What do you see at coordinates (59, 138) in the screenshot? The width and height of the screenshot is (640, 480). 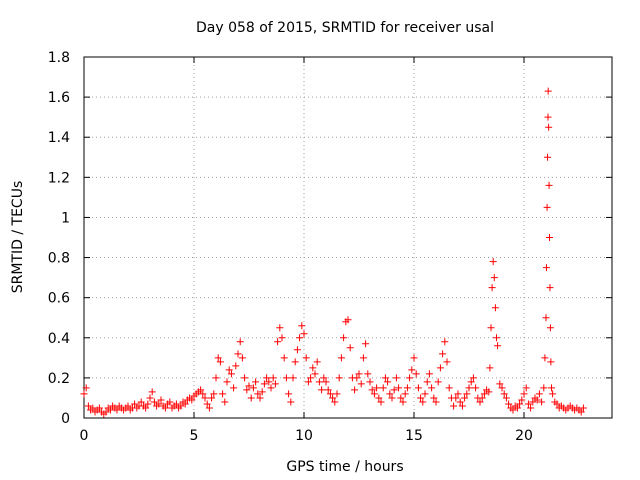 I see `y-tick-label: 1.4` at bounding box center [59, 138].